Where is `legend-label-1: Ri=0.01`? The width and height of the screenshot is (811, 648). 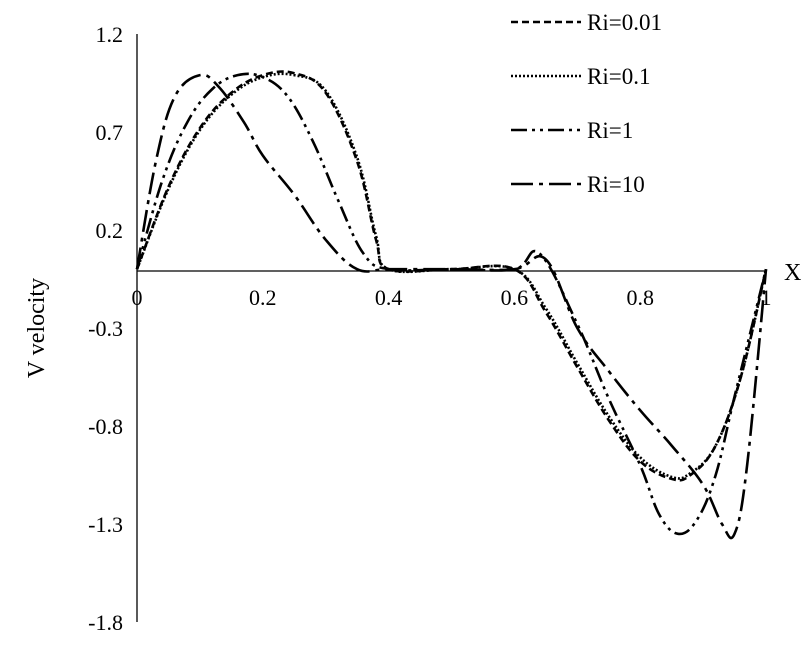
legend-label-1: Ri=0.01 is located at coordinates (624, 22).